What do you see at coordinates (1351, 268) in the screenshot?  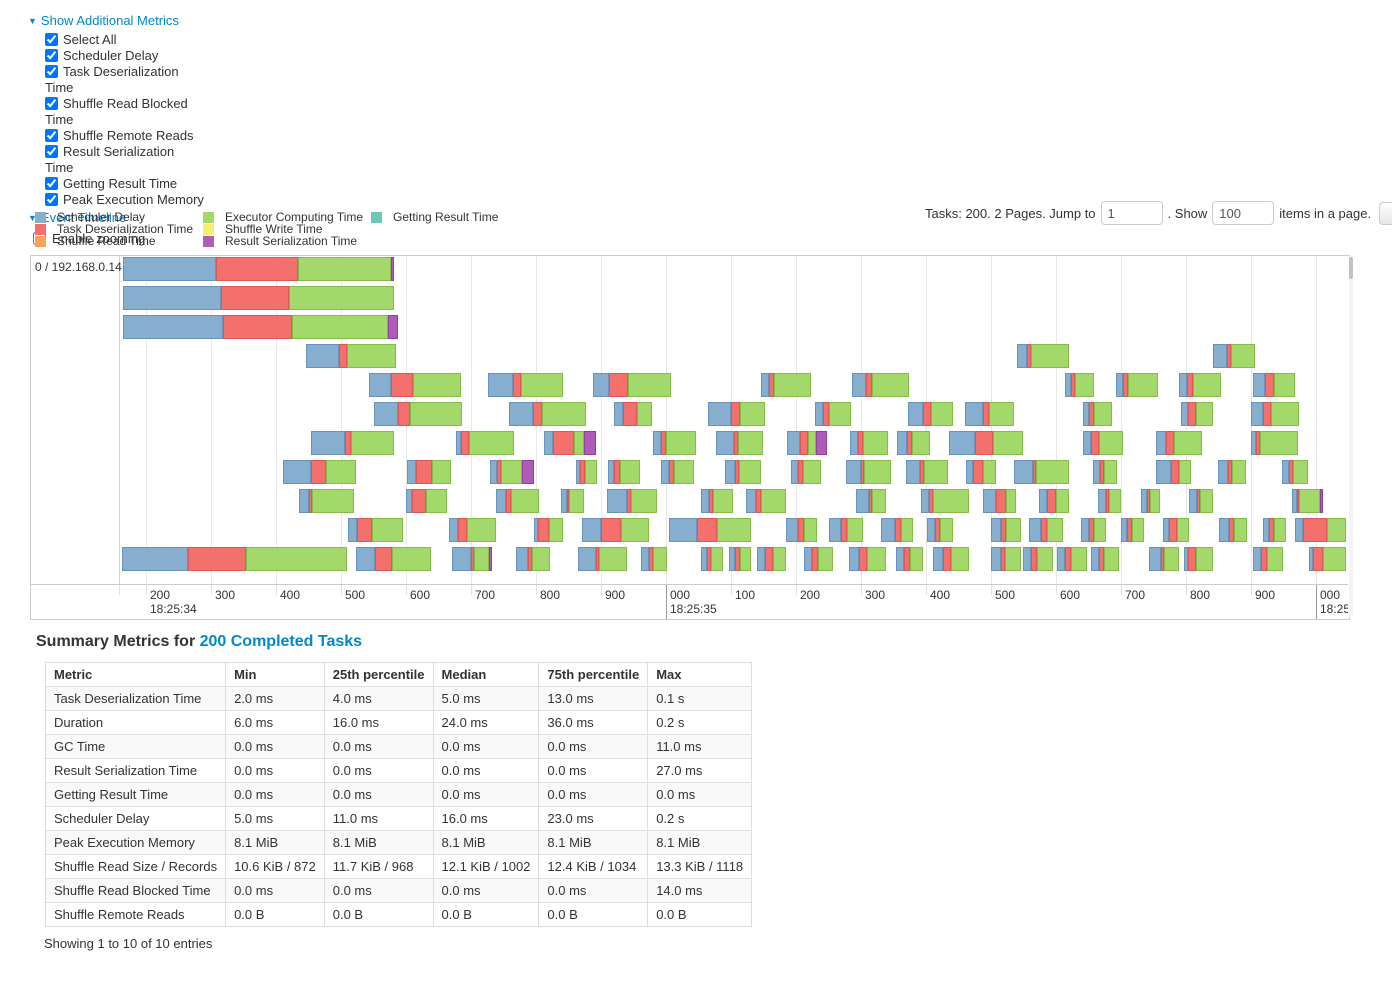 I see `timeline-scrollbar-thumb` at bounding box center [1351, 268].